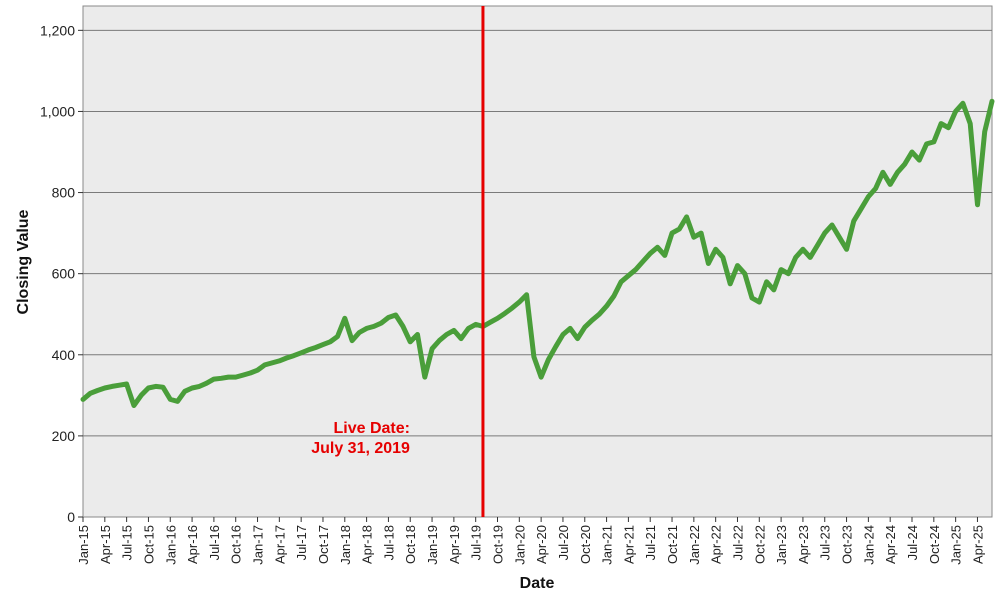 The width and height of the screenshot is (1000, 600). What do you see at coordinates (825, 542) in the screenshot?
I see `x-tick-label: Jul-23` at bounding box center [825, 542].